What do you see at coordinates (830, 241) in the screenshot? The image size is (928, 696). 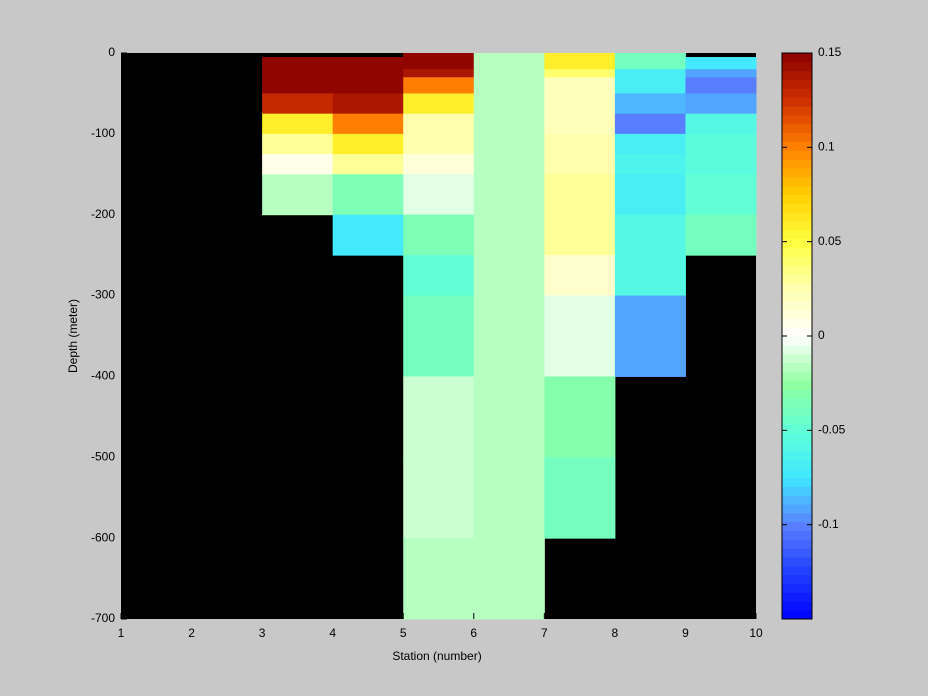 I see `colorbar-tick-label: 0.05` at bounding box center [830, 241].